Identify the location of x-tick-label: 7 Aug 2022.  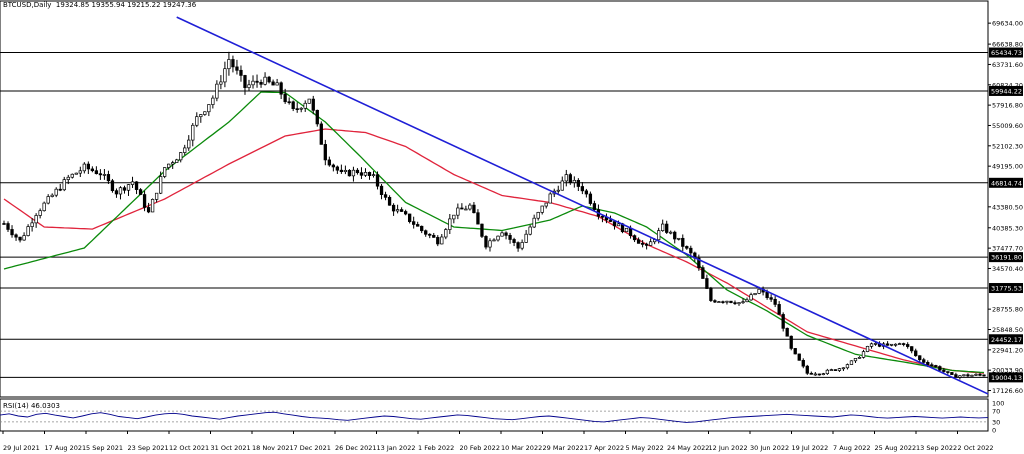
(852, 448).